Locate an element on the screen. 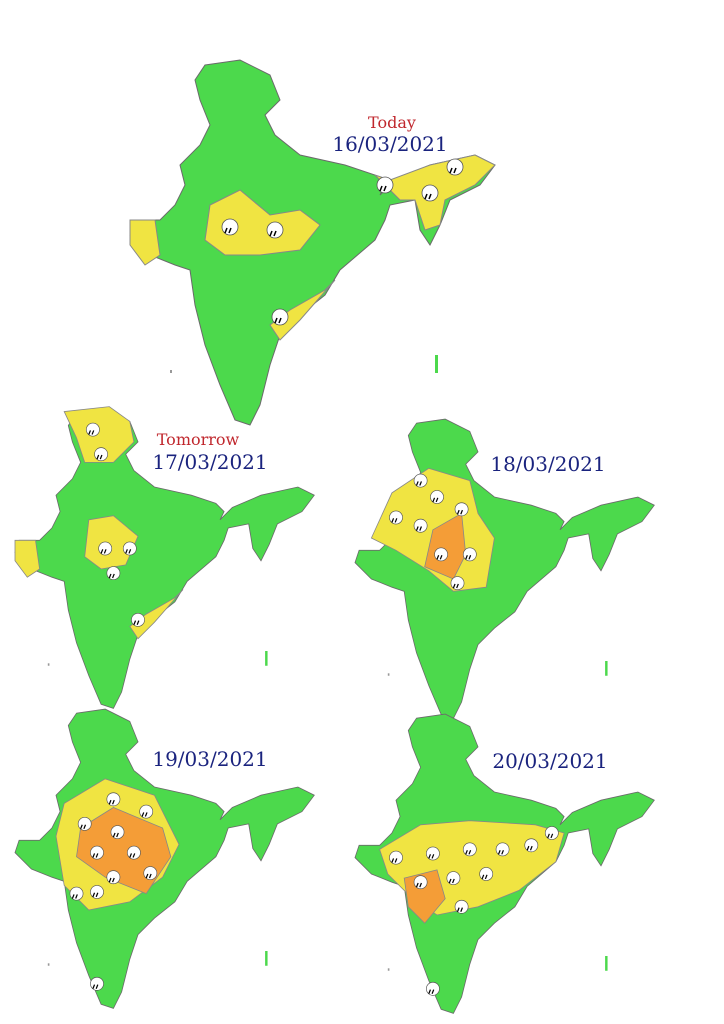  date: 18/03/2021 is located at coordinates (547, 464).